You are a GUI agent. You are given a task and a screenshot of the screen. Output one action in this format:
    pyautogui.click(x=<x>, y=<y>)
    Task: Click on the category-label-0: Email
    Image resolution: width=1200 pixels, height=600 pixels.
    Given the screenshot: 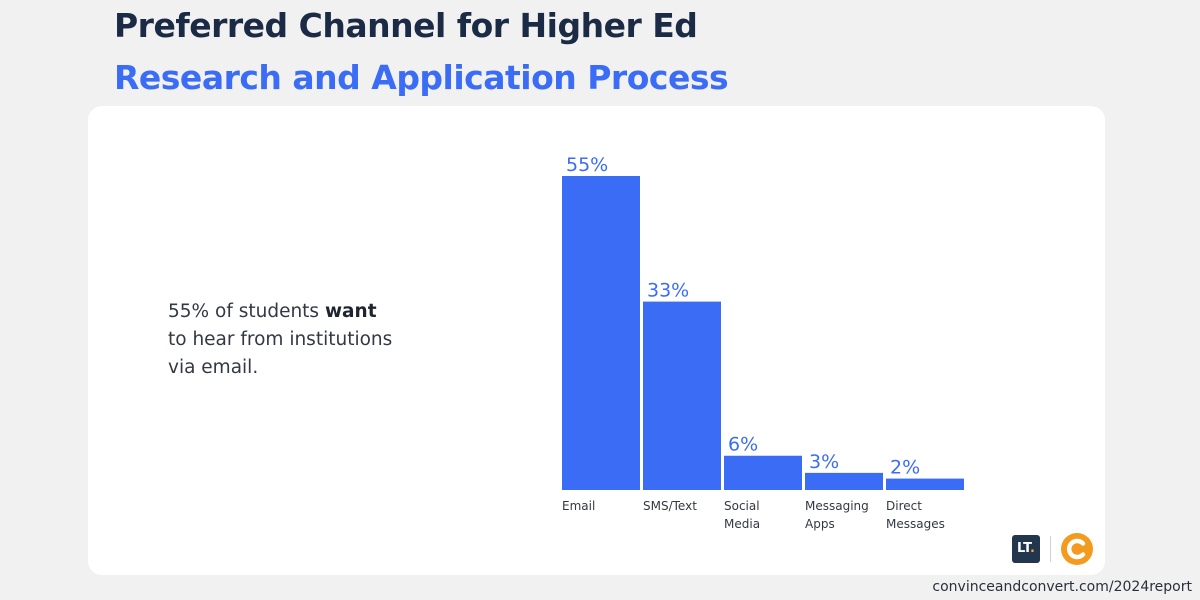 What is the action you would take?
    pyautogui.click(x=578, y=506)
    